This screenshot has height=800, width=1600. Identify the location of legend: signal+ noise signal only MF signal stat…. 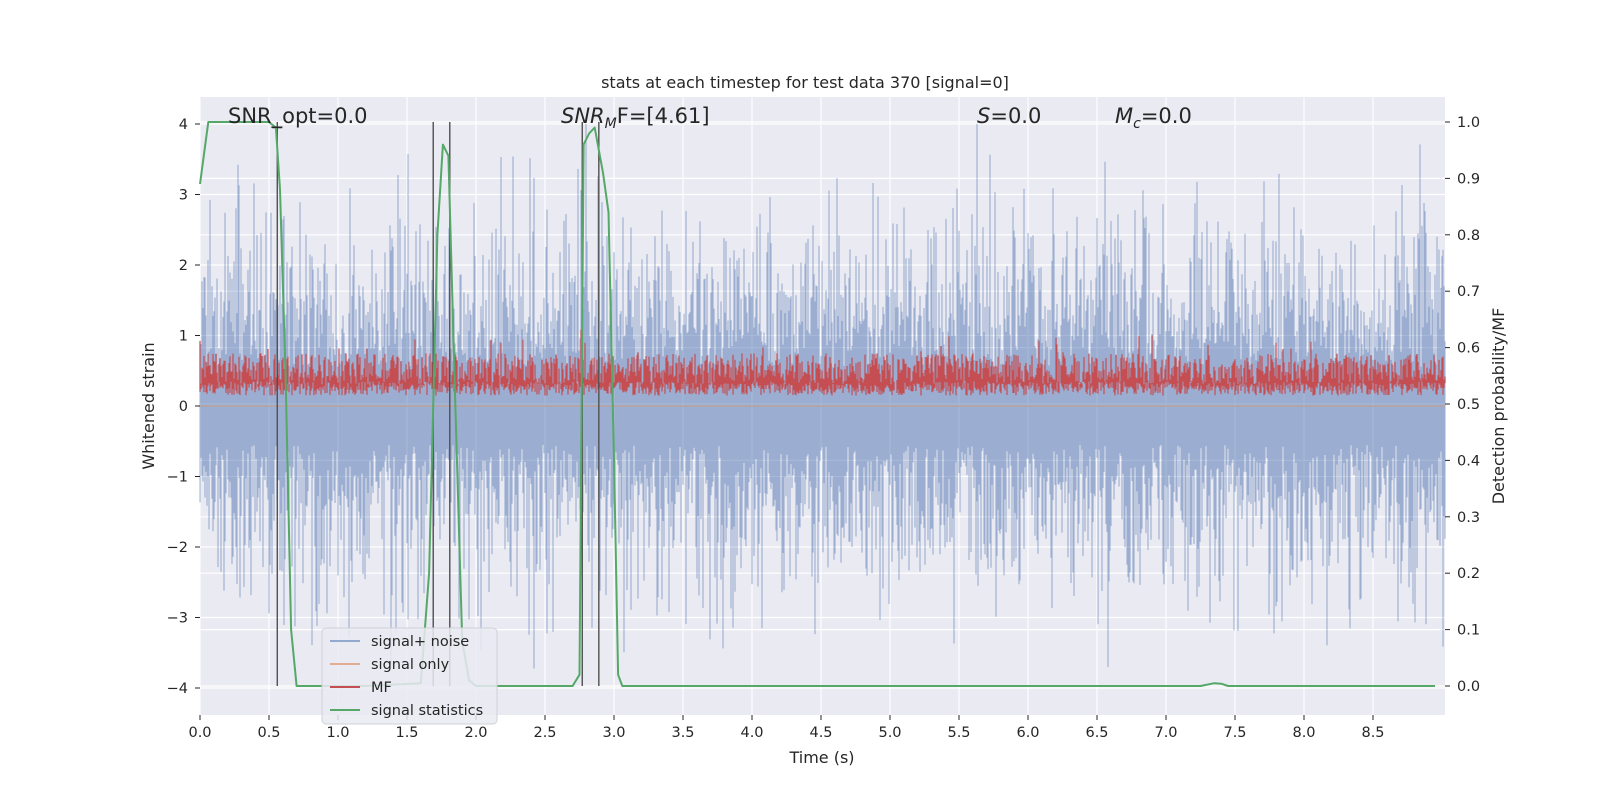
(409, 676).